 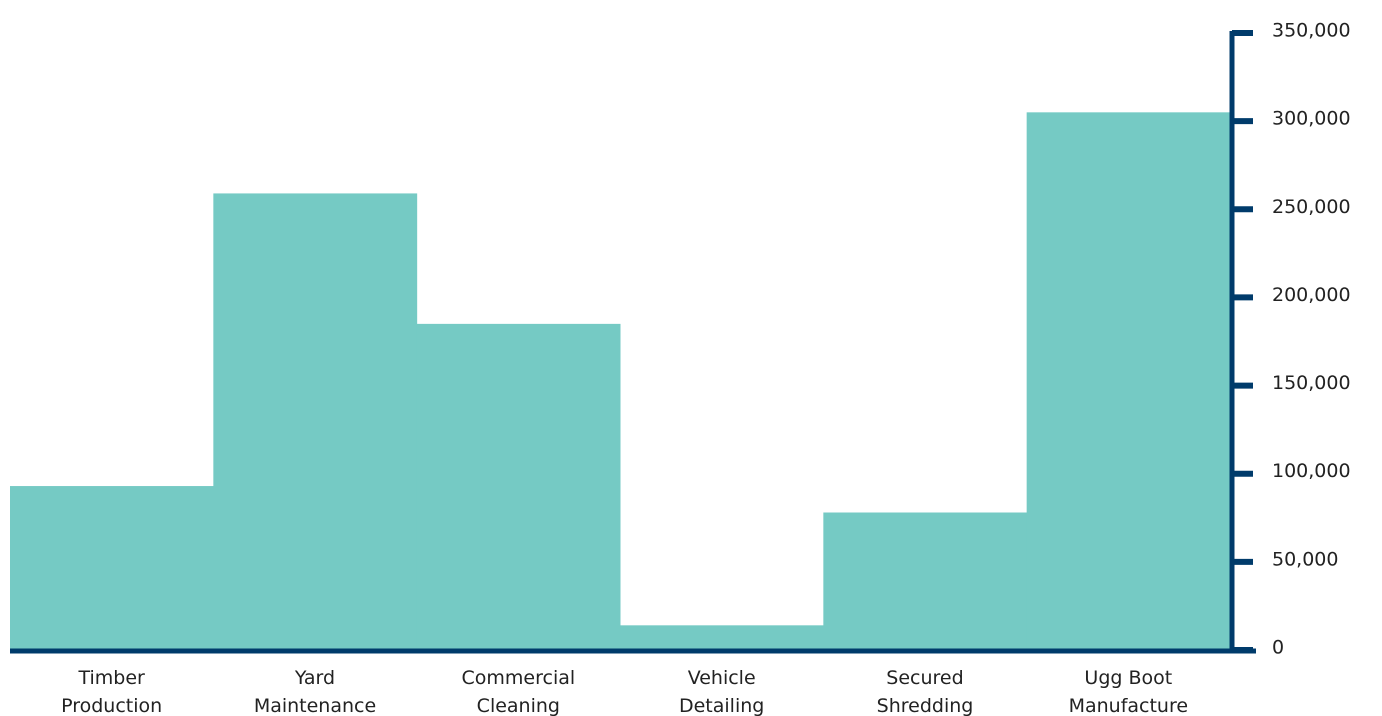 What do you see at coordinates (315, 691) in the screenshot?
I see `x-tick-label: Yard Maintenance` at bounding box center [315, 691].